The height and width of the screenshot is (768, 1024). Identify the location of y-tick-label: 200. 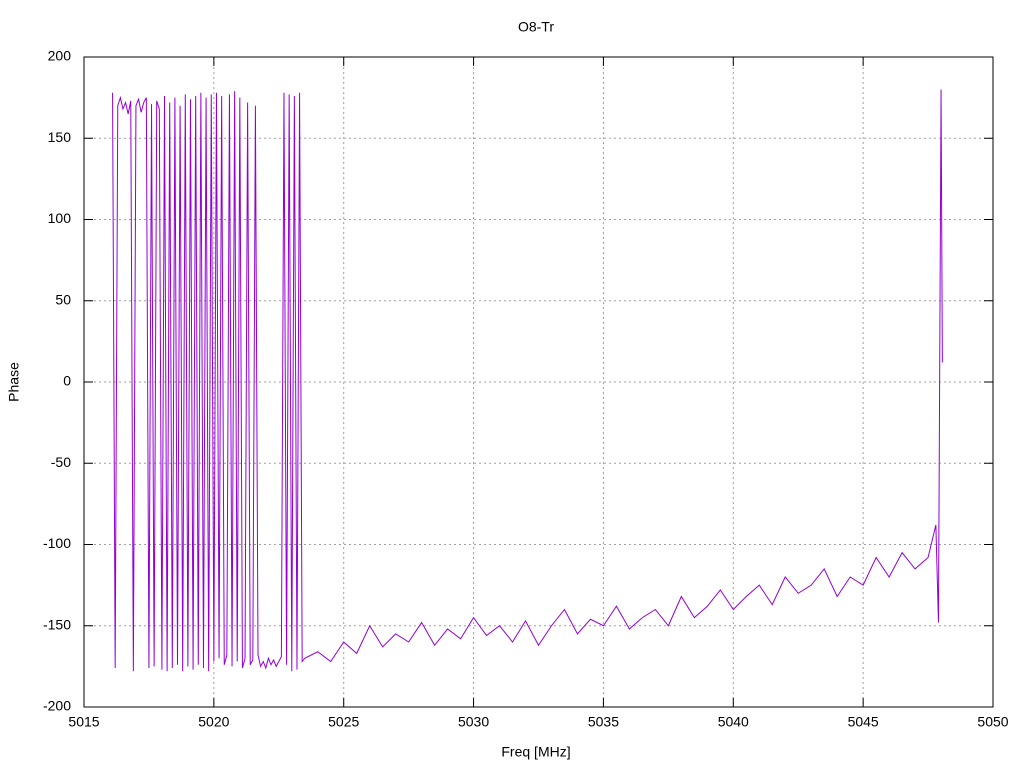
(60, 56).